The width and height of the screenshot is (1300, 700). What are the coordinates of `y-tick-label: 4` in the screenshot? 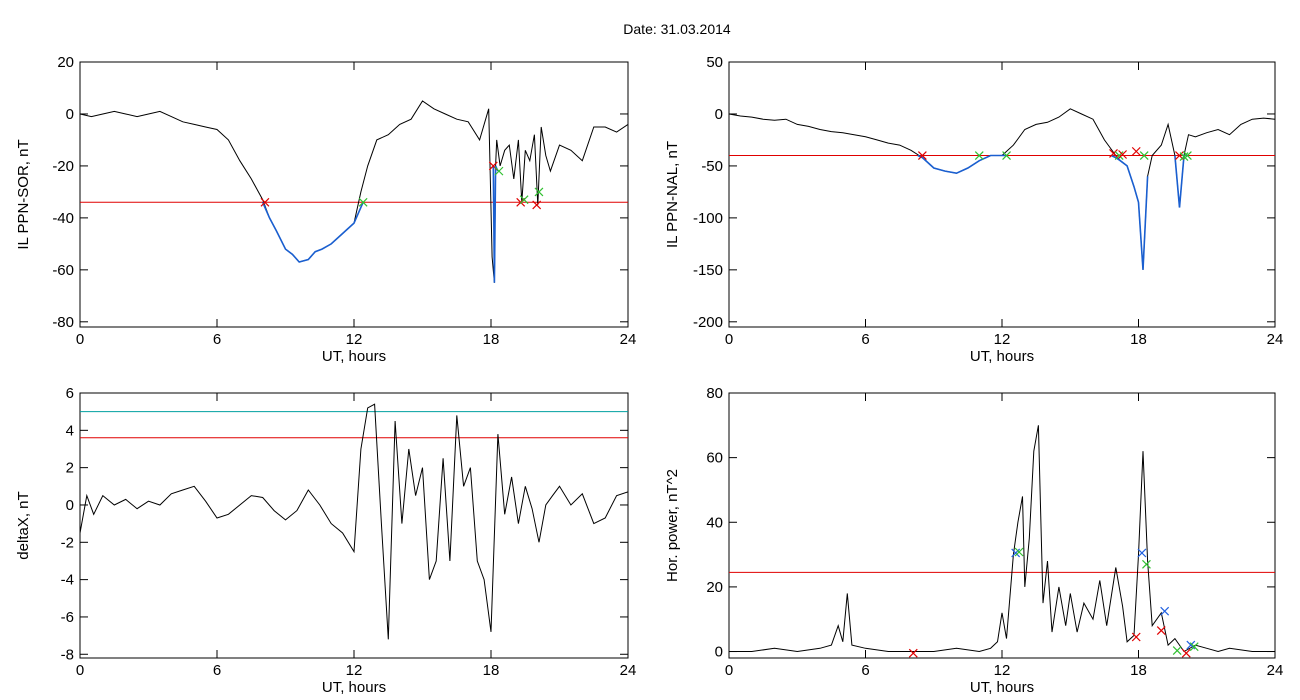 It's located at (70, 430).